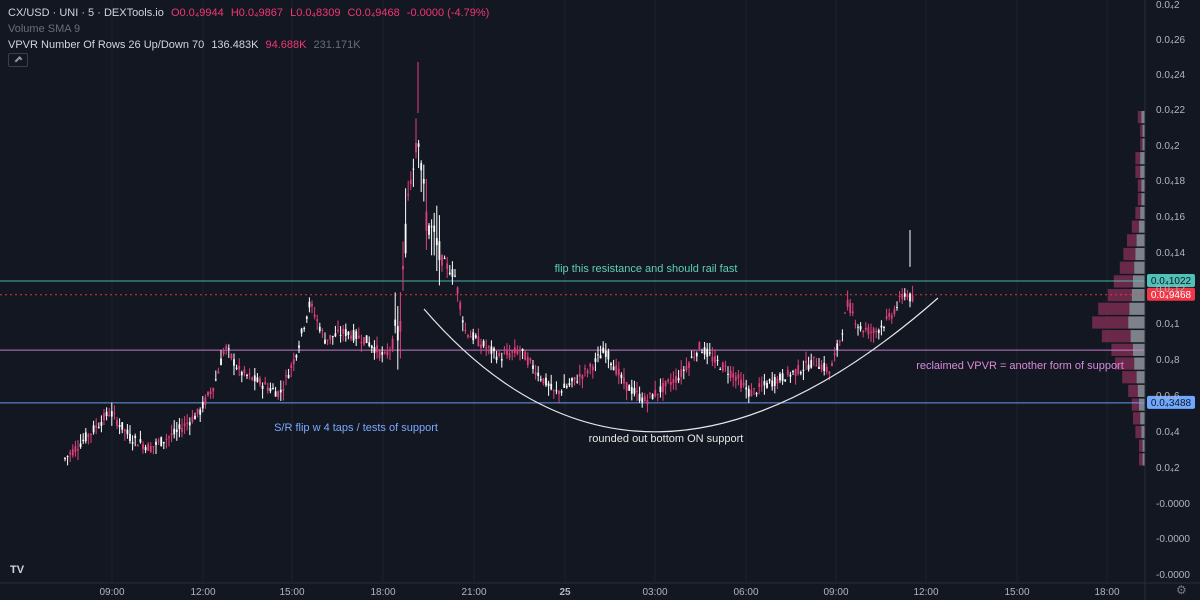  What do you see at coordinates (745, 592) in the screenshot?
I see `x-tick-label: 06:00` at bounding box center [745, 592].